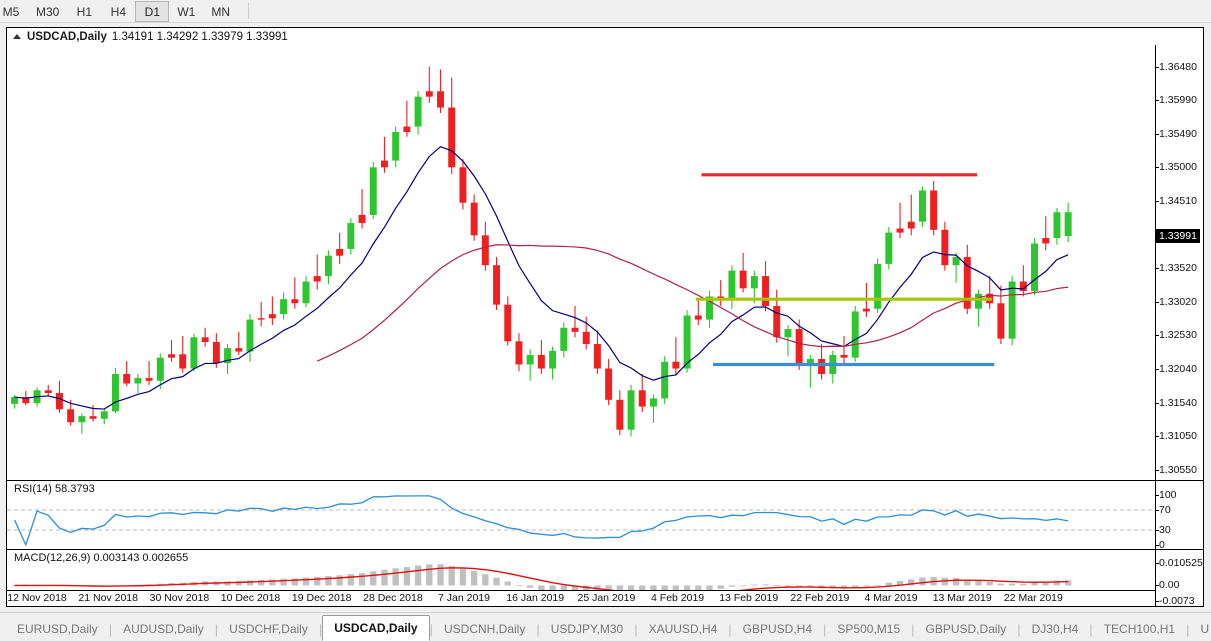  Describe the element at coordinates (749, 598) in the screenshot. I see `time-tick: 13 Feb 2019` at that location.